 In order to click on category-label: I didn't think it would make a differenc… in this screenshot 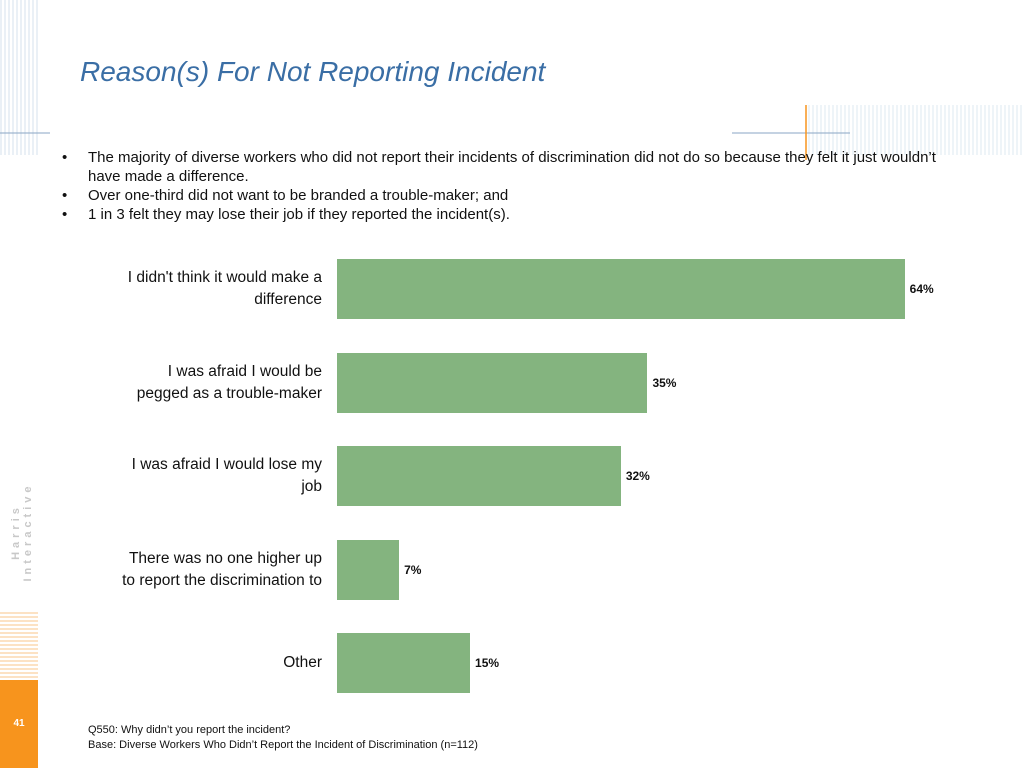, I will do `click(224, 288)`.